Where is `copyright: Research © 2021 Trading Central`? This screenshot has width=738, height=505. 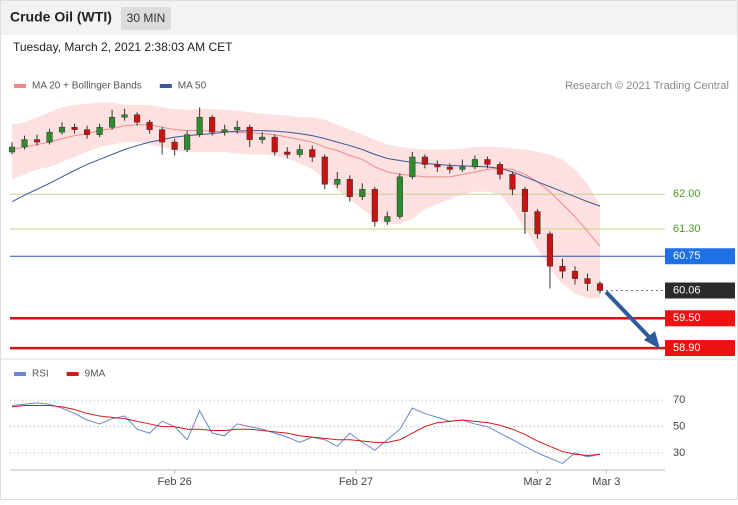 copyright: Research © 2021 Trading Central is located at coordinates (647, 86).